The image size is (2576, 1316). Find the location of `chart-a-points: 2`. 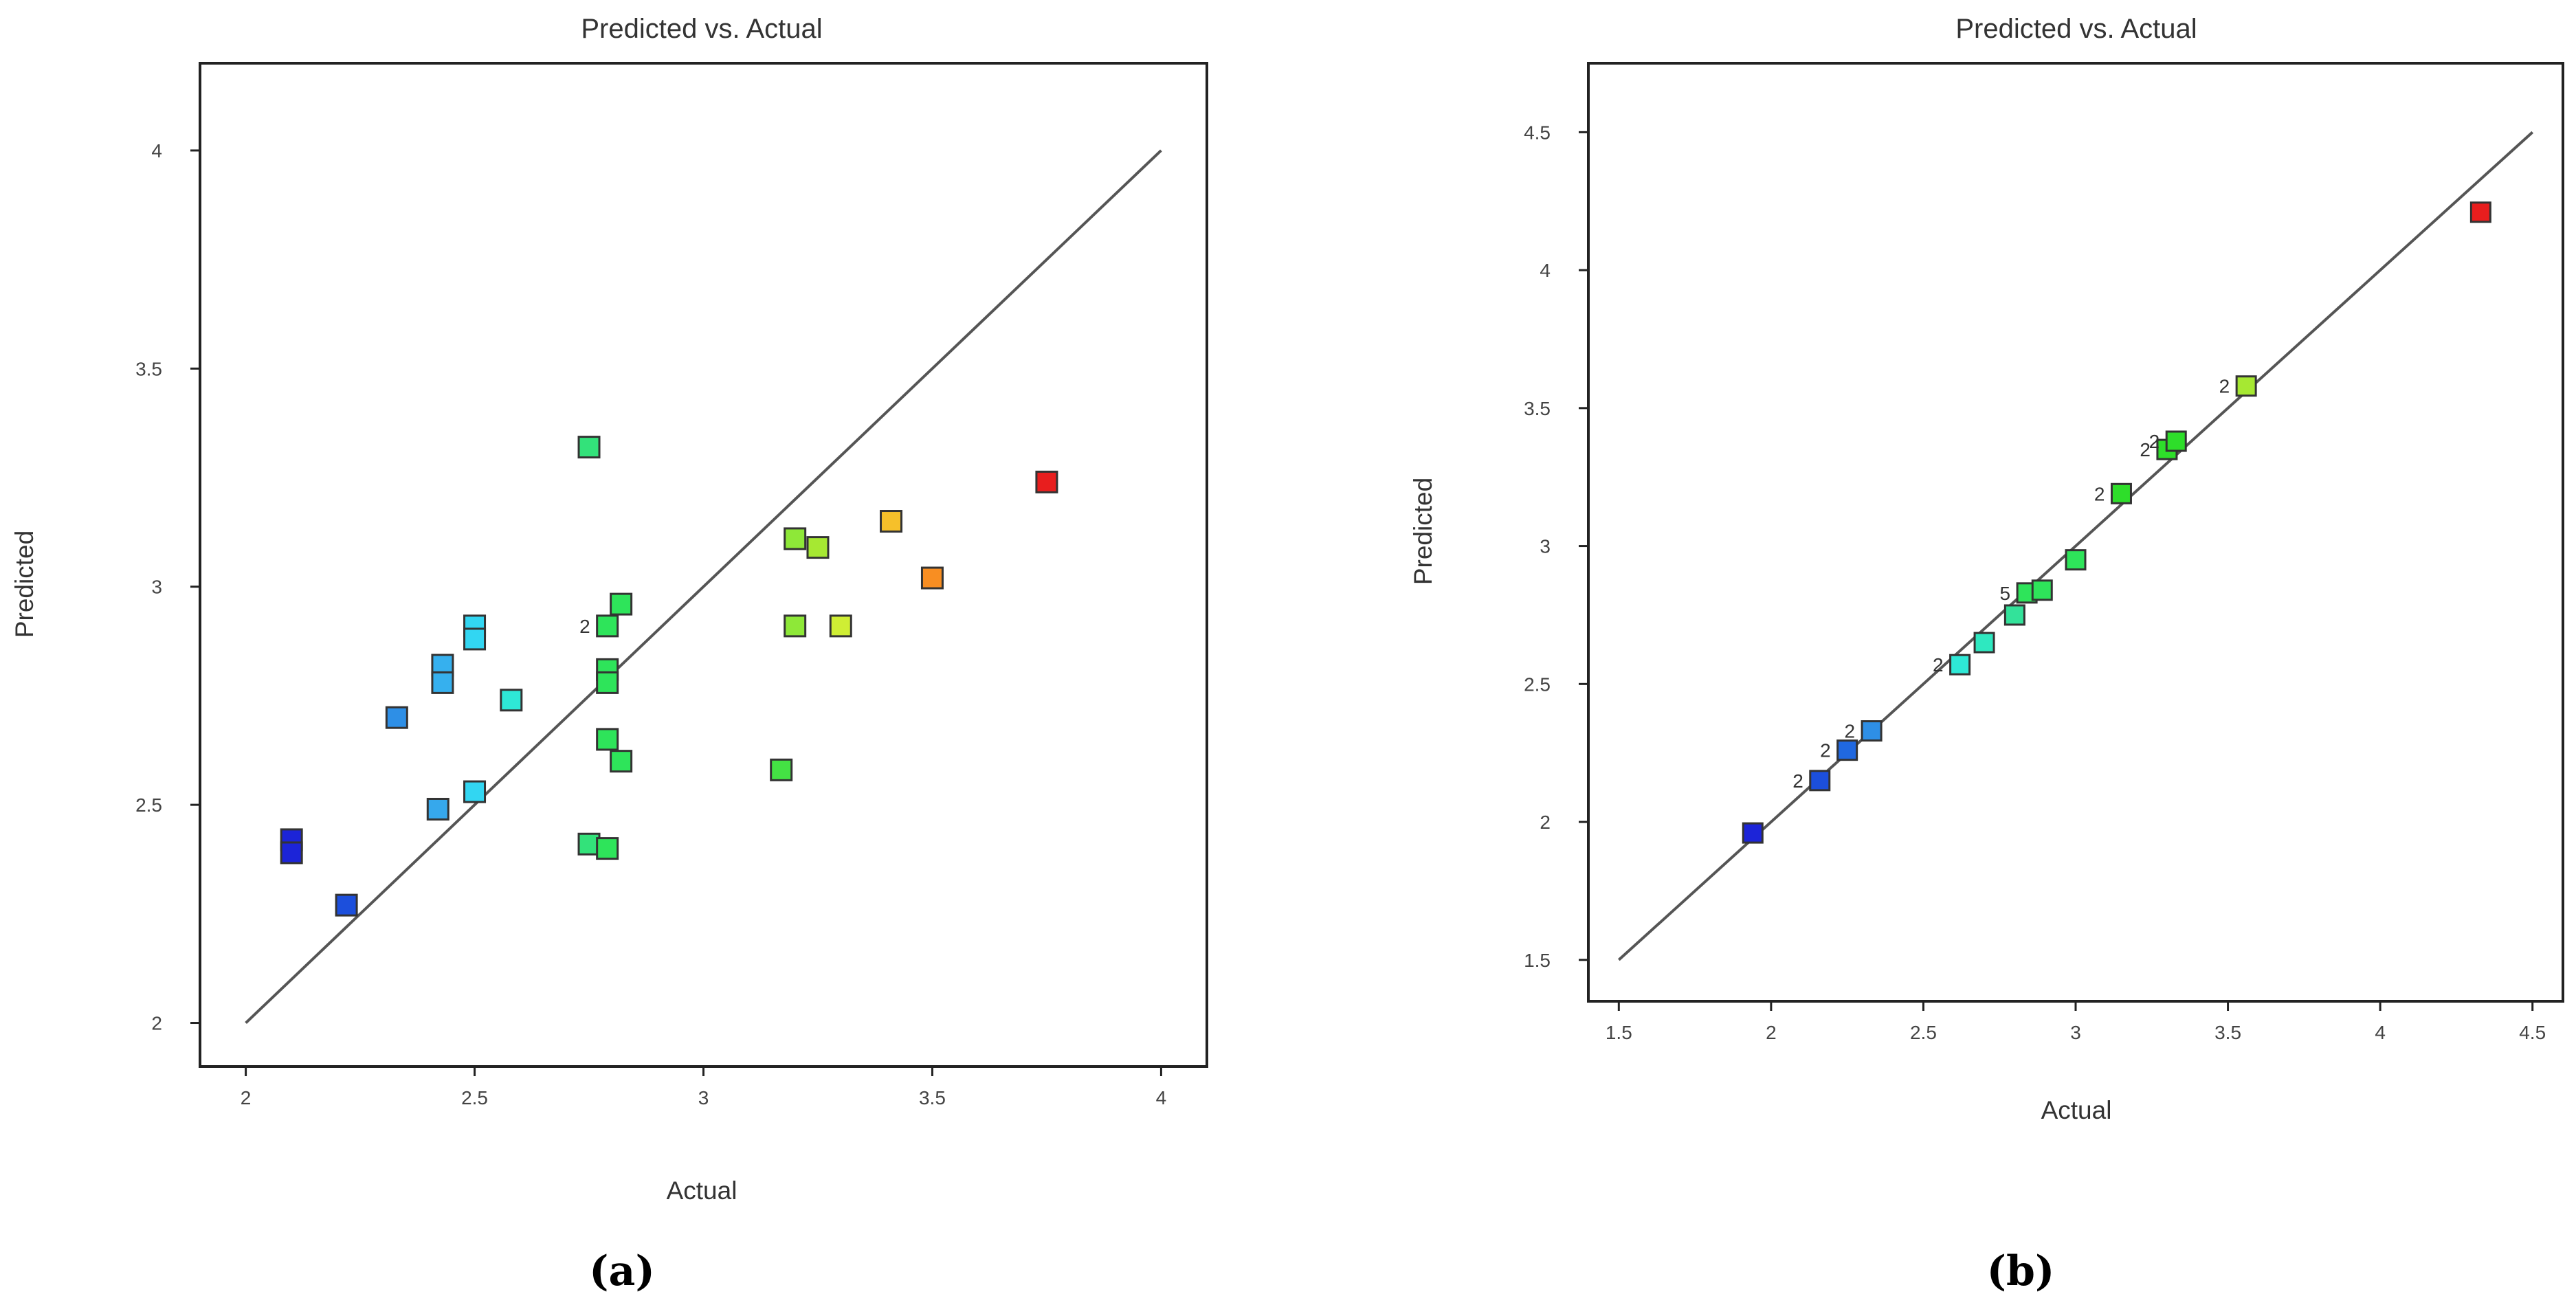

chart-a-points: 2 is located at coordinates (669, 676).